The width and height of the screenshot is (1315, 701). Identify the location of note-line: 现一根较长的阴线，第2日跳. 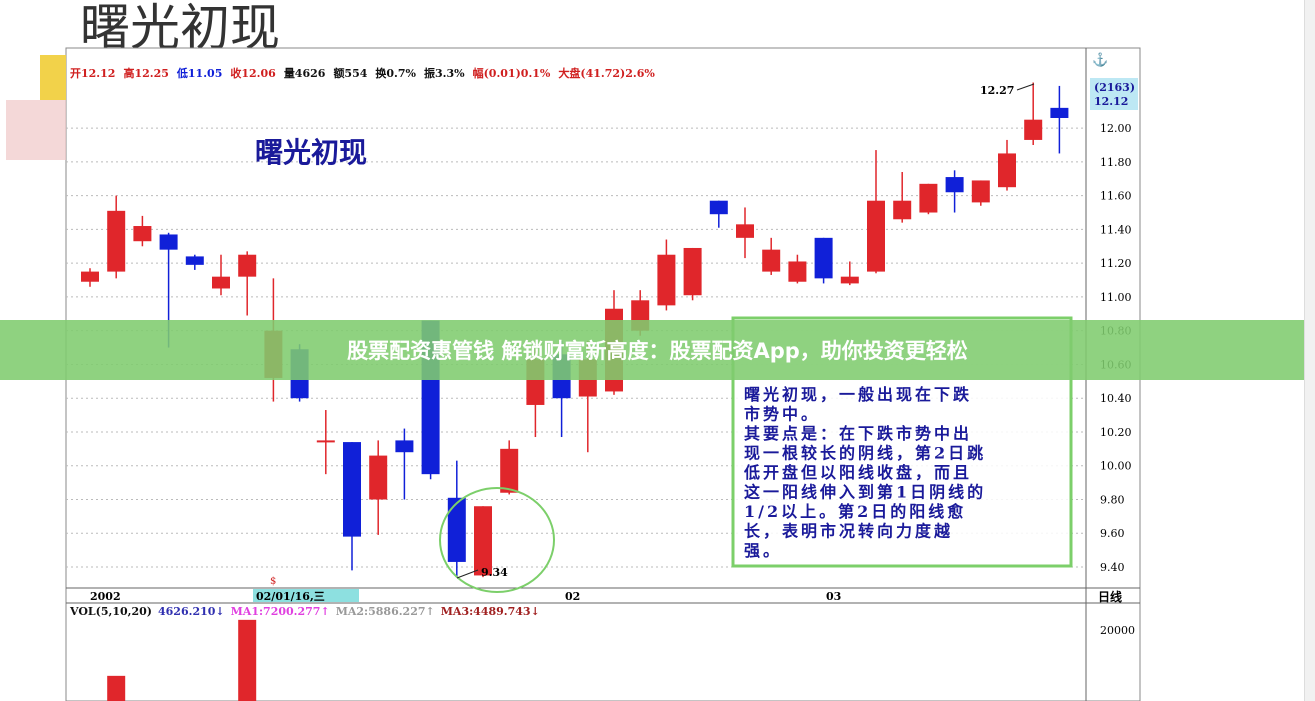
(865, 453).